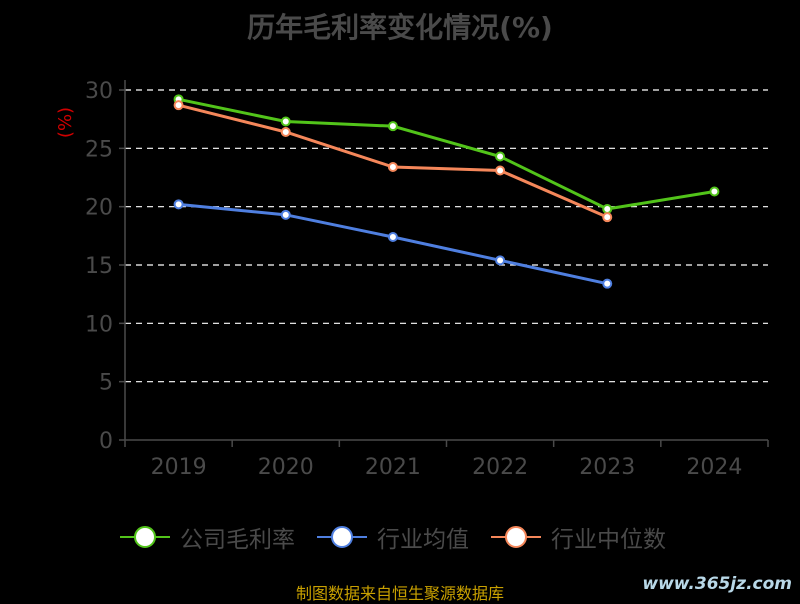 The width and height of the screenshot is (800, 604). Describe the element at coordinates (500, 467) in the screenshot. I see `x-tick-label: 2022` at that location.